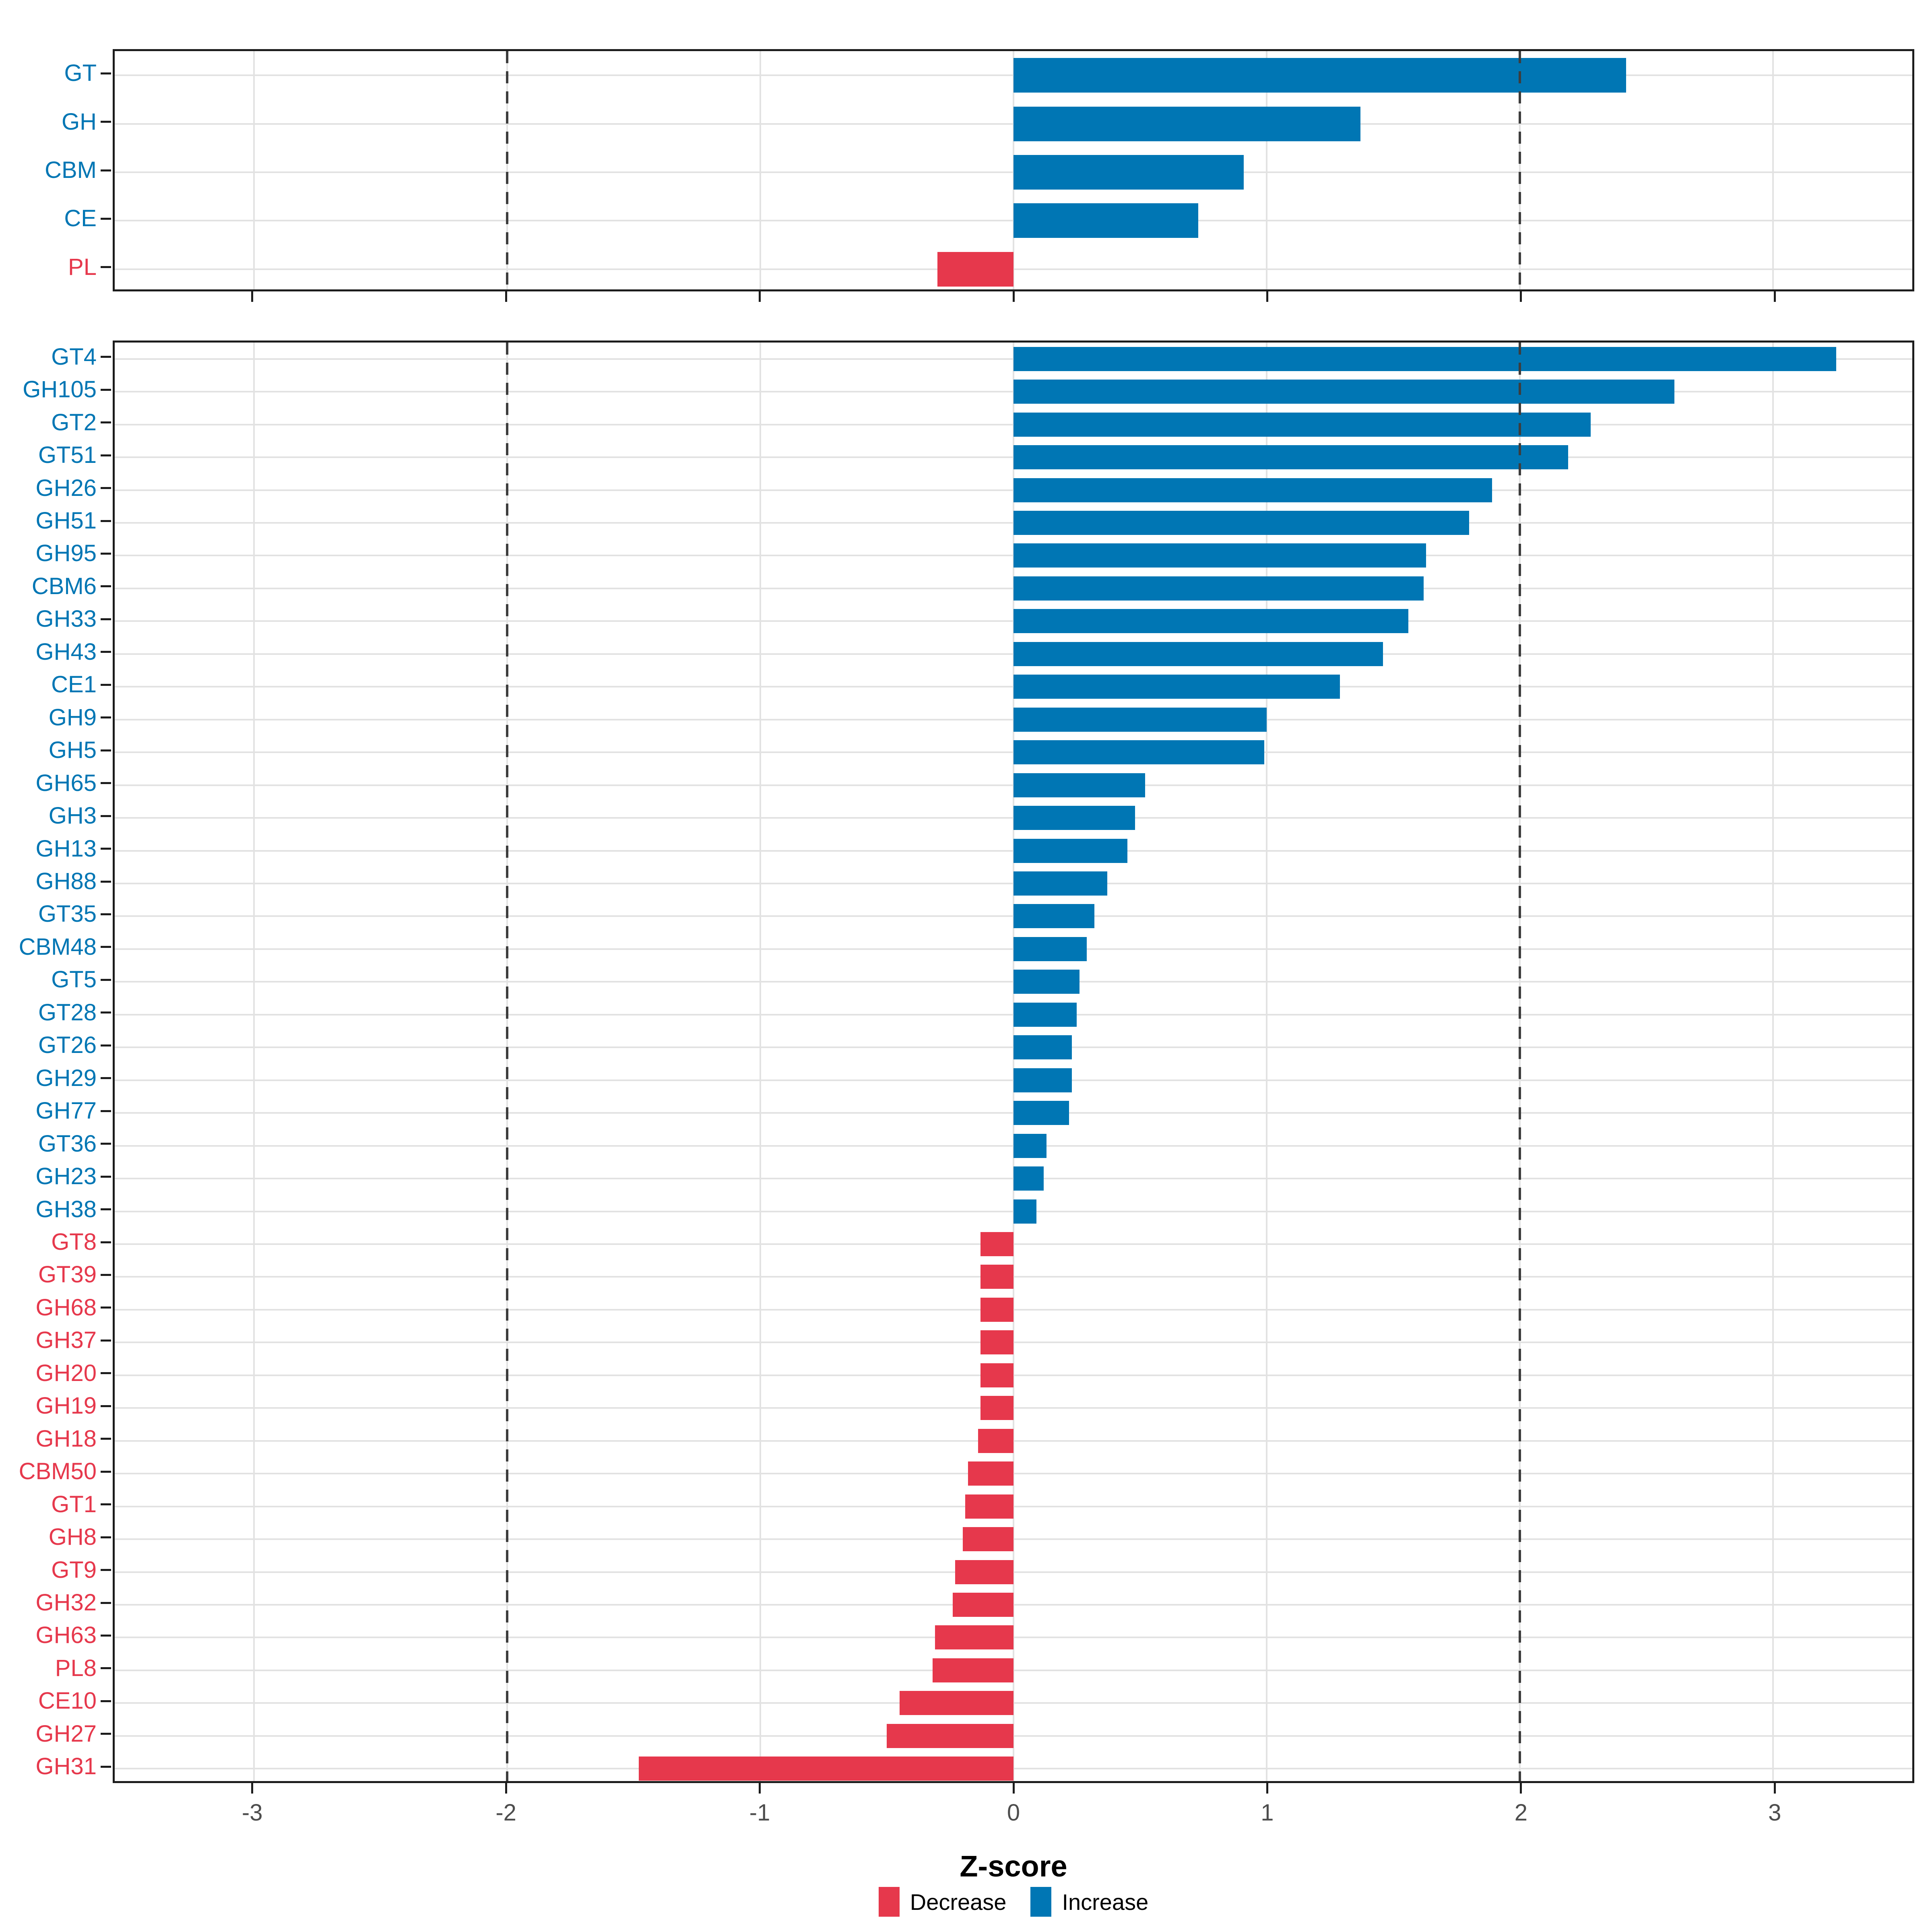 This screenshot has height=1932, width=1932. I want to click on category-tick-GH43, so click(106, 652).